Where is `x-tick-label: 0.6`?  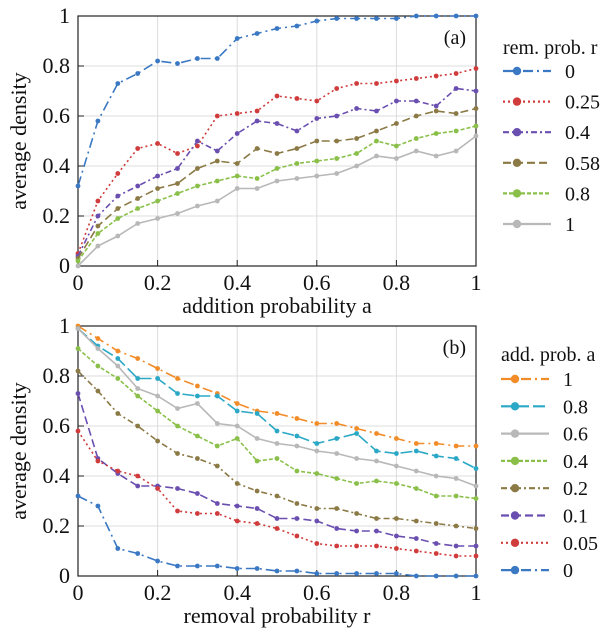 x-tick-label: 0.6 is located at coordinates (317, 282).